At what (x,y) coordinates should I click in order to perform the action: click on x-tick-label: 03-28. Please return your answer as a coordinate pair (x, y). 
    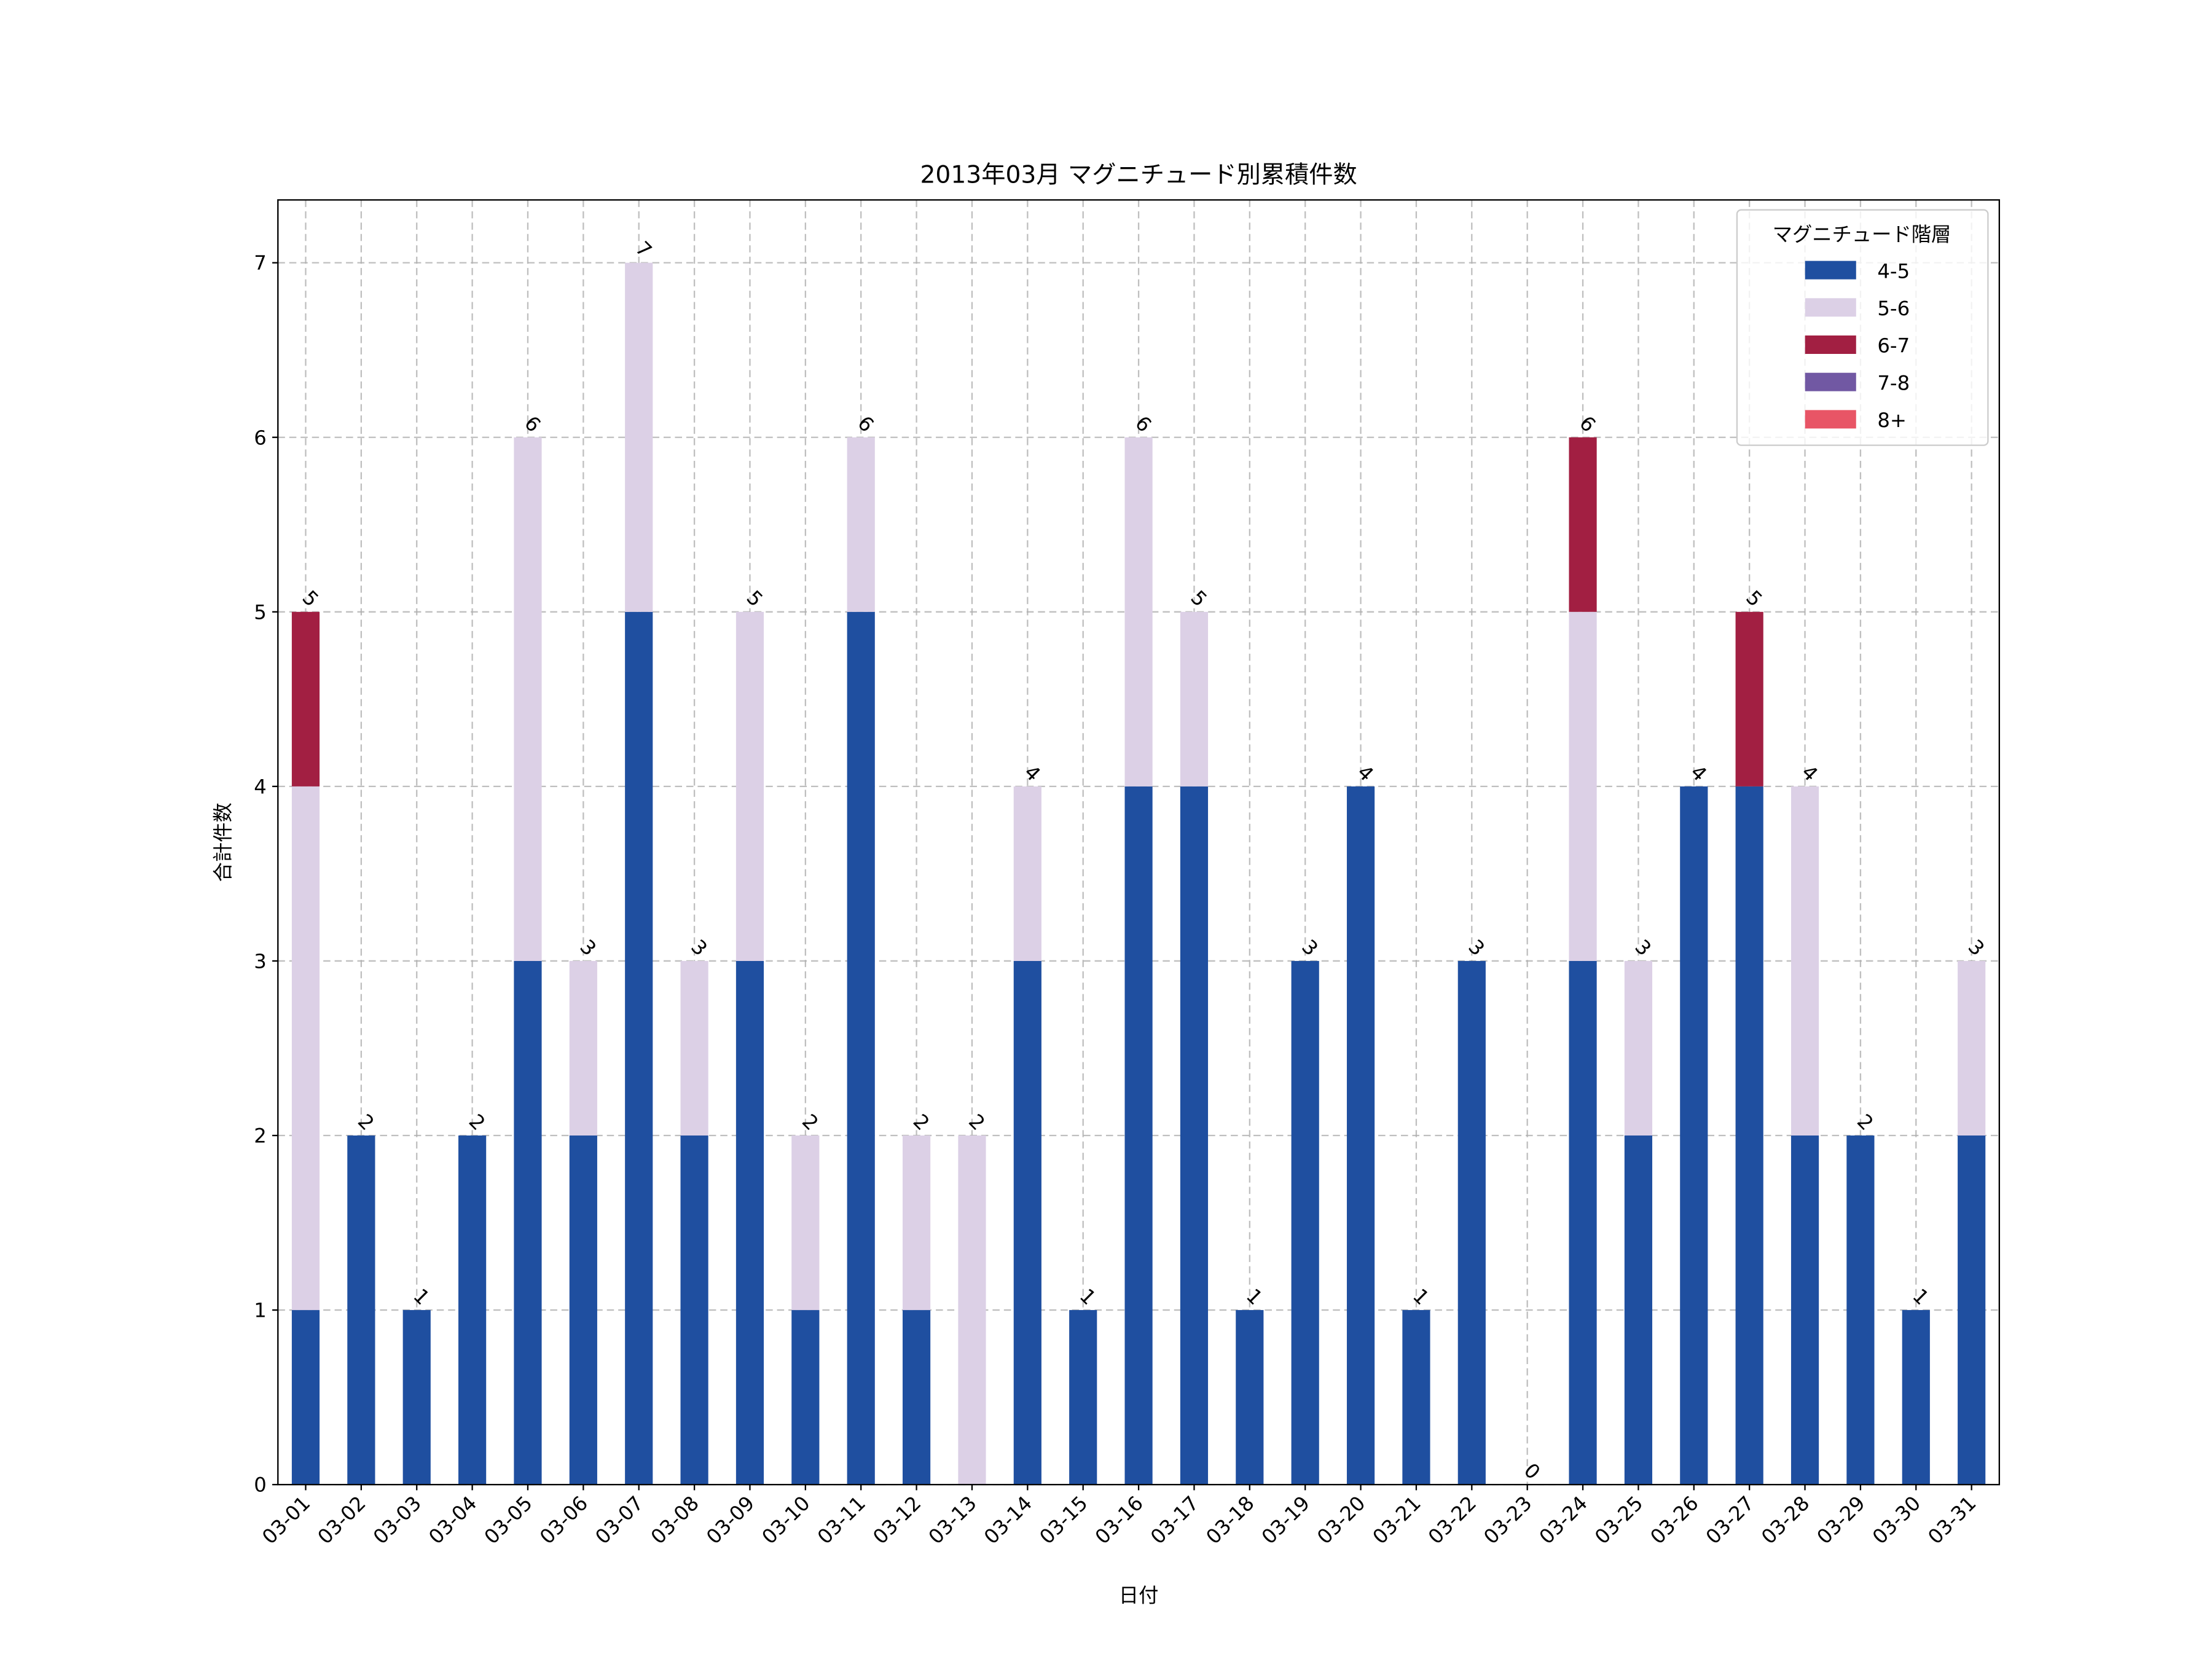
    Looking at the image, I should click on (1785, 1519).